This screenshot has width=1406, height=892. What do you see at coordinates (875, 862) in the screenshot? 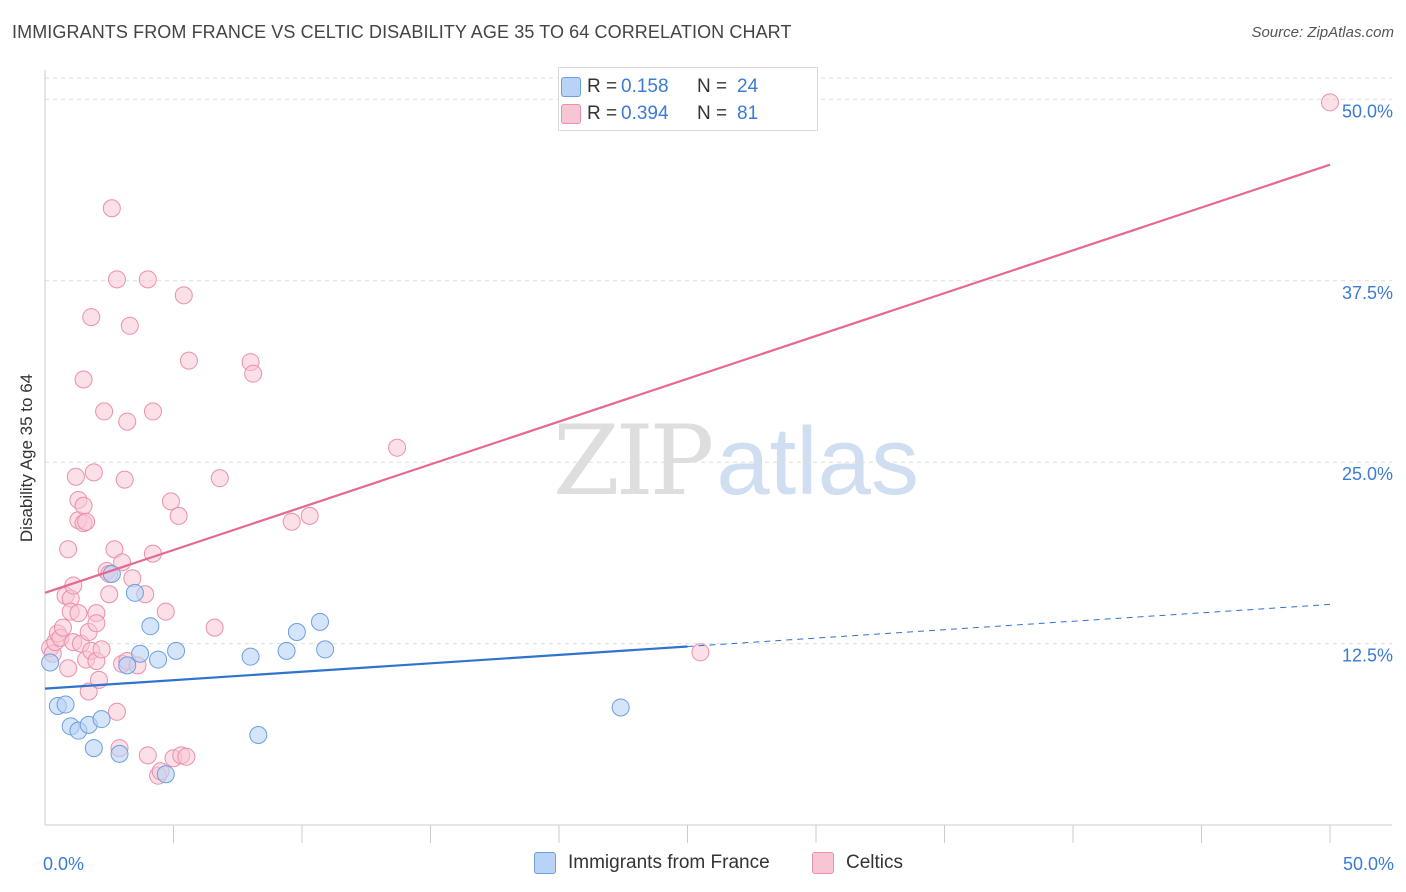
I see `legend-label-celtics: Celtics` at bounding box center [875, 862].